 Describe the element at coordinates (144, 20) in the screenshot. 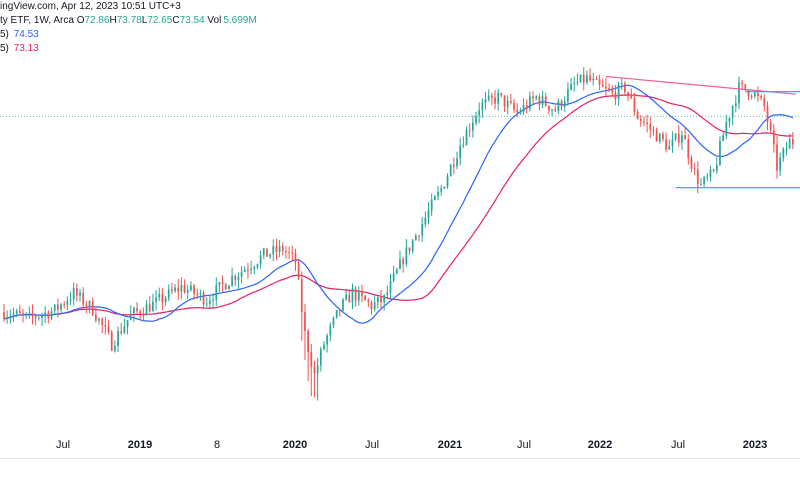

I see `ohlc-key-l: L` at that location.